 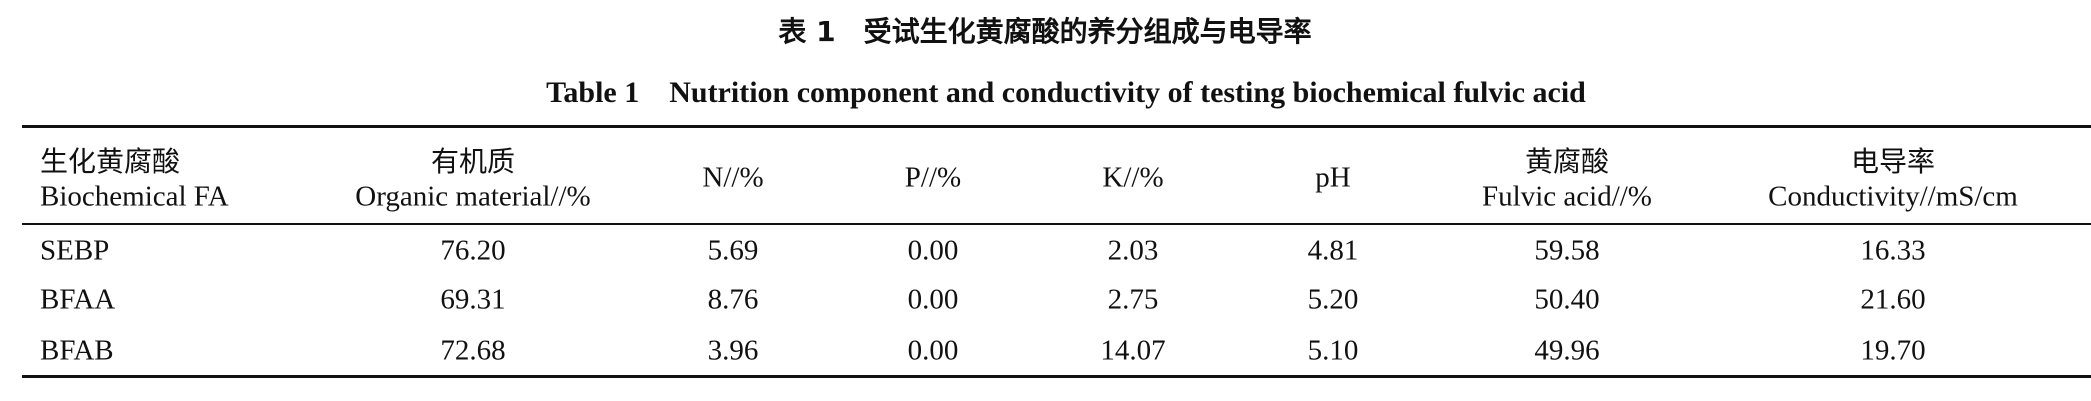 I want to click on cell: 59.58, so click(x=1567, y=250).